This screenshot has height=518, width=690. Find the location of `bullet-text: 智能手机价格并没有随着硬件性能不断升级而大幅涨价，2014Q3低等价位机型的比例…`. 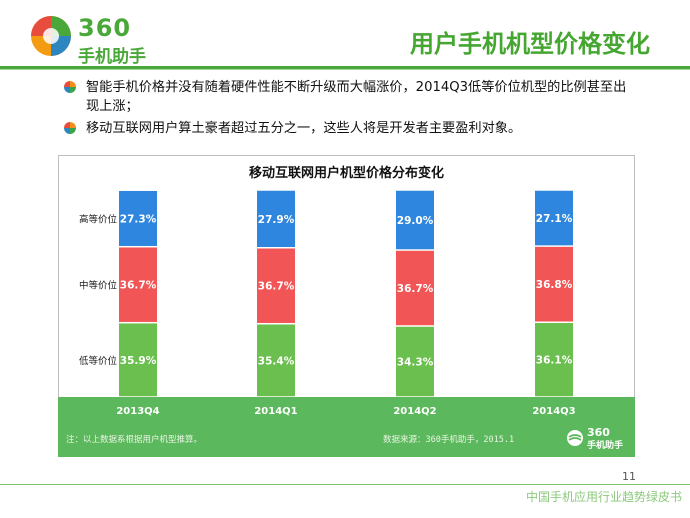

bullet-text: 智能手机价格并没有随着硬件性能不断升级而大幅涨价，2014Q3低等价位机型的比例… is located at coordinates (356, 97).